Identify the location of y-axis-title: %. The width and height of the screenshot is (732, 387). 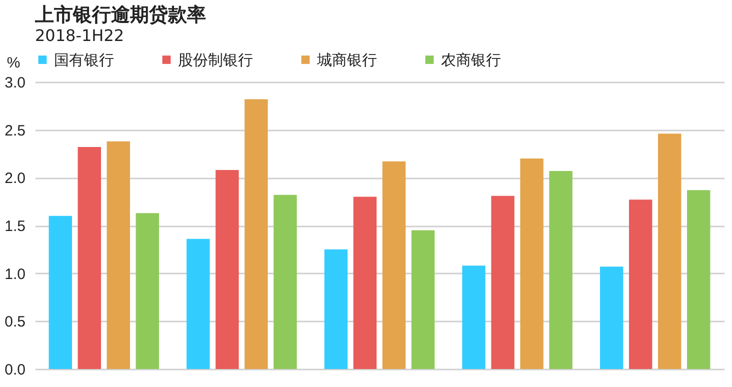
(13, 63).